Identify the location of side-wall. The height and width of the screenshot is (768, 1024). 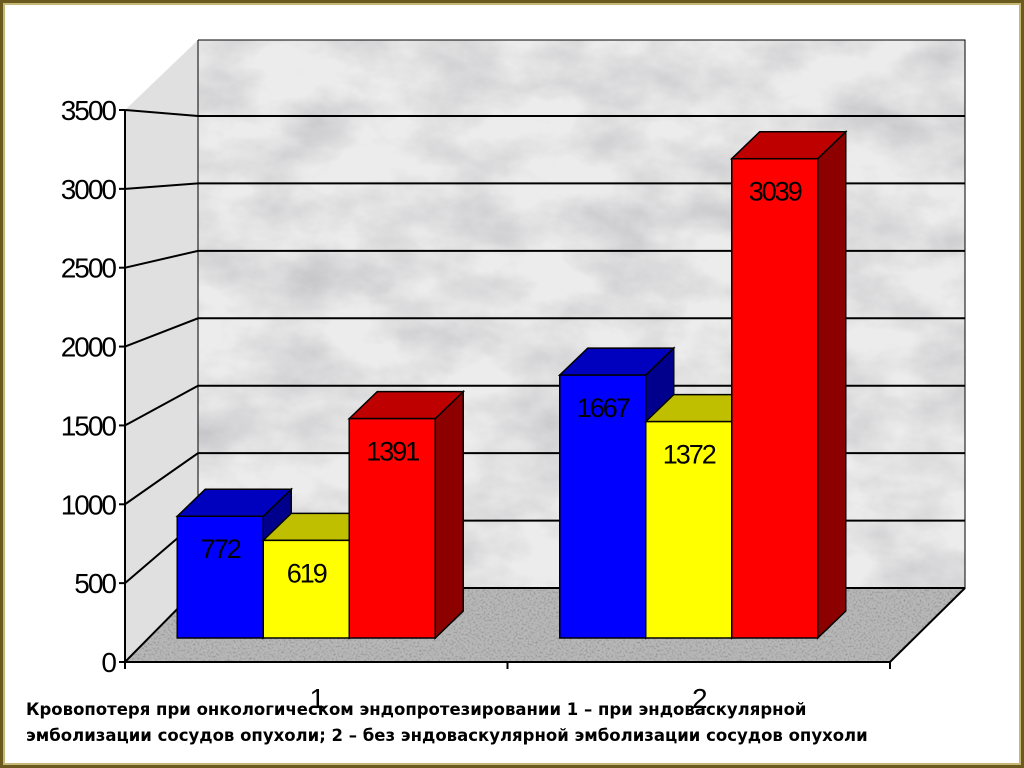
(161, 351).